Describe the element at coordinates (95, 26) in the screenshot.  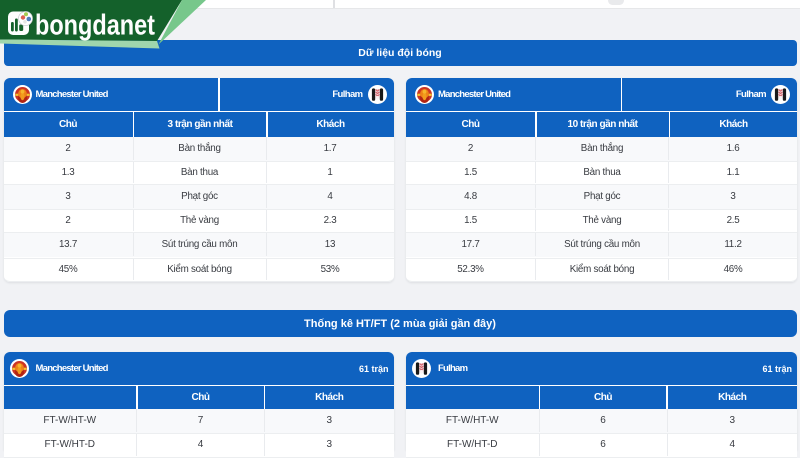
I see `svg-text: bongdanet` at that location.